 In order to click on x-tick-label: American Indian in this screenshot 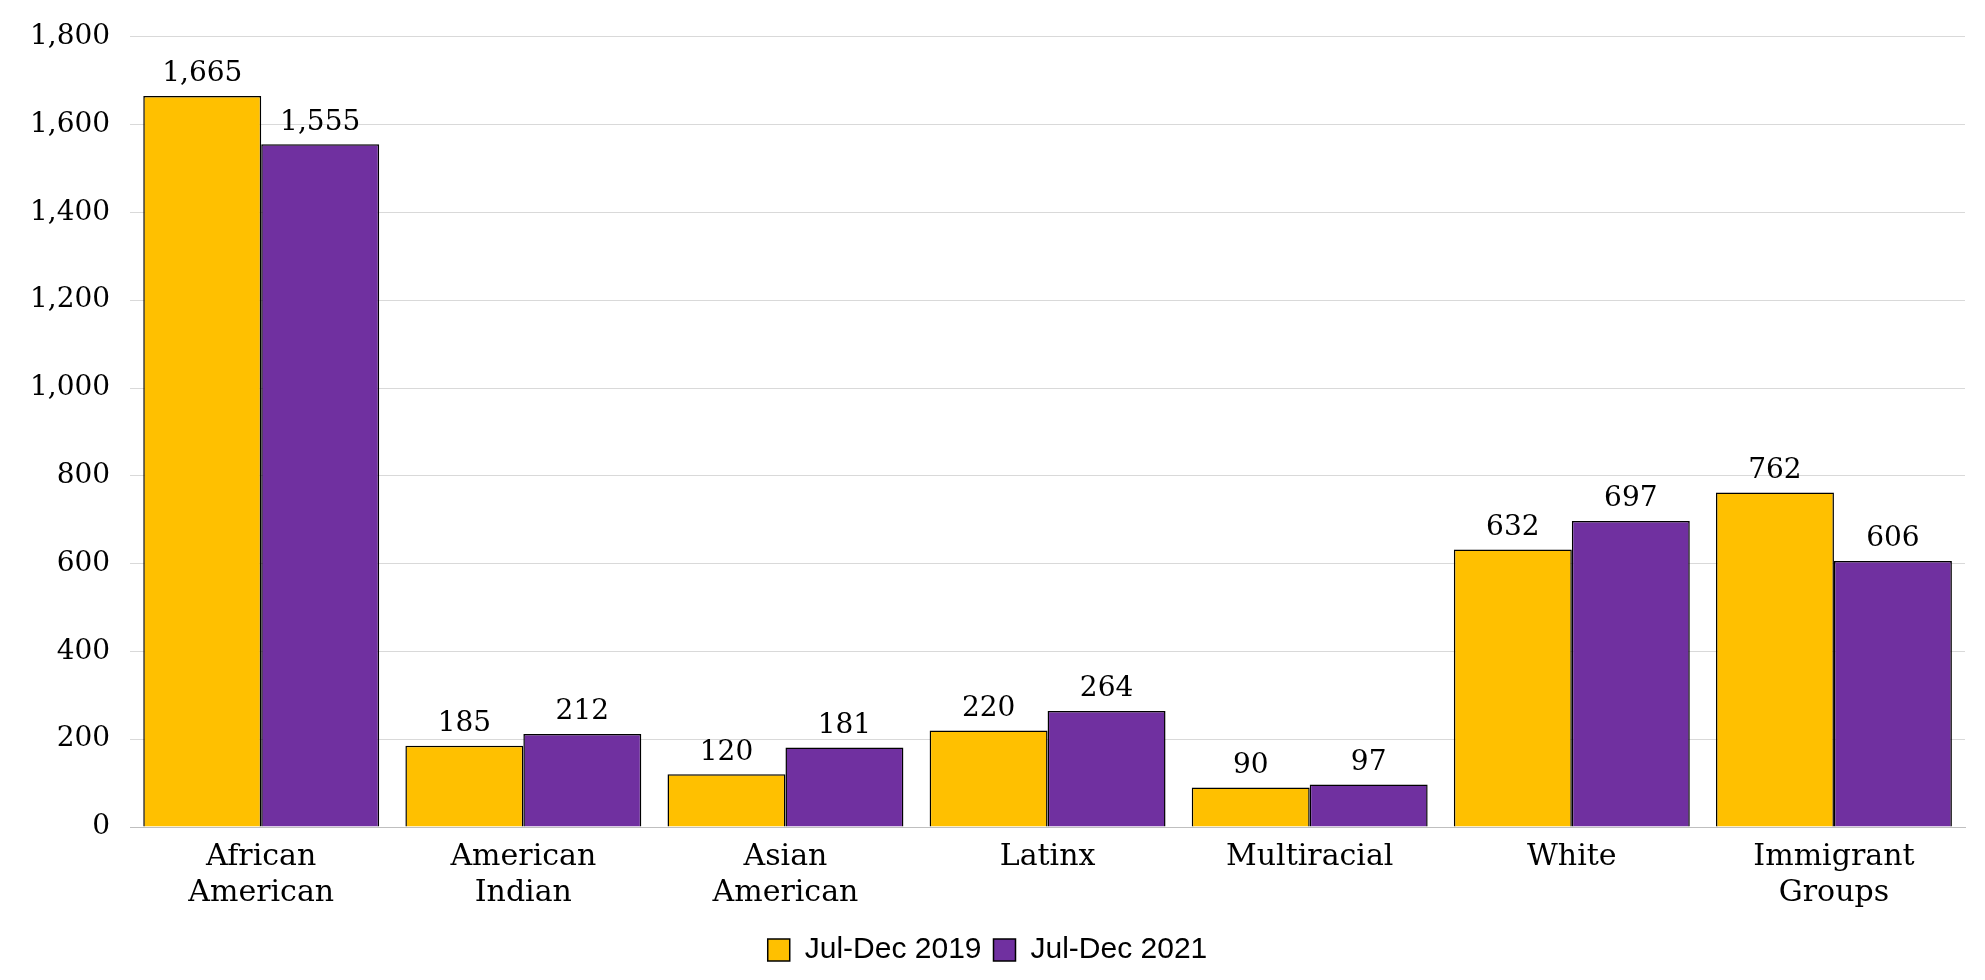, I will do `click(523, 872)`.